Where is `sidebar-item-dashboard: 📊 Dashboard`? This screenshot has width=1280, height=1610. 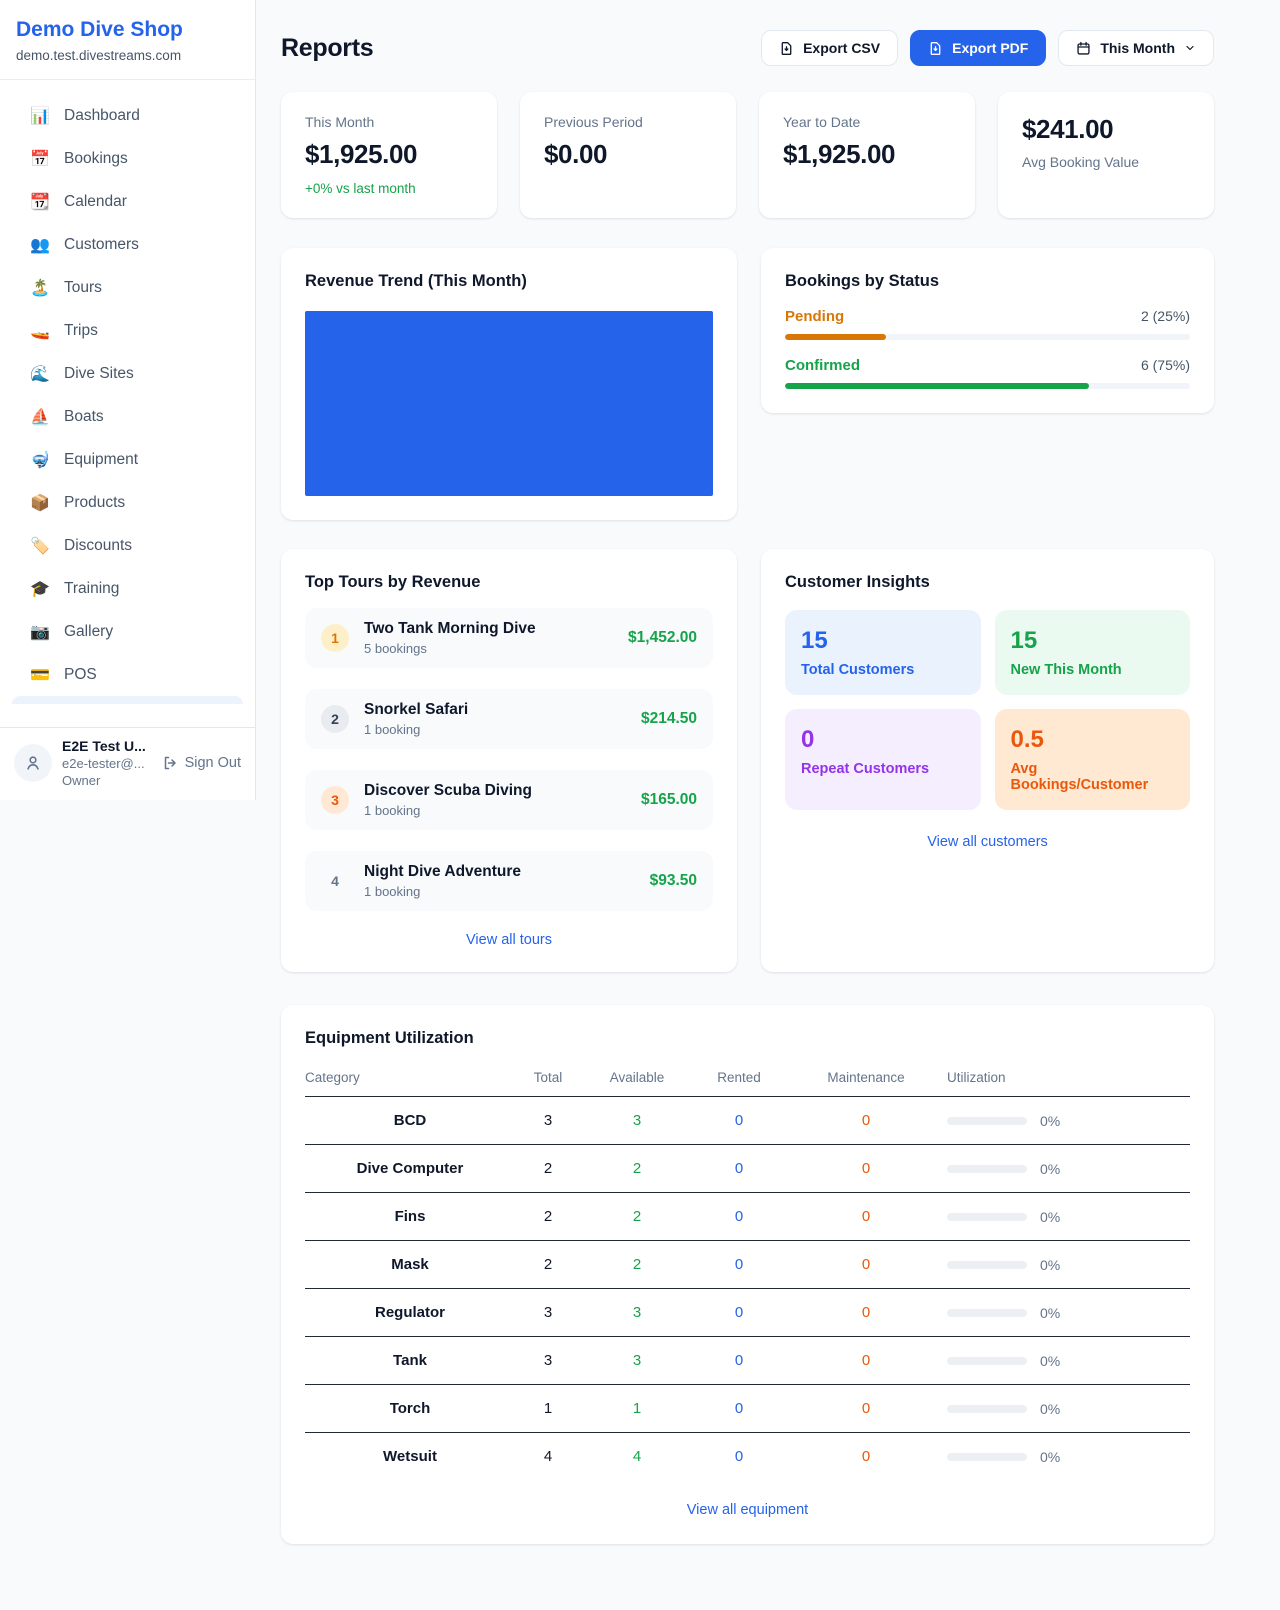 sidebar-item-dashboard: 📊 Dashboard is located at coordinates (127, 115).